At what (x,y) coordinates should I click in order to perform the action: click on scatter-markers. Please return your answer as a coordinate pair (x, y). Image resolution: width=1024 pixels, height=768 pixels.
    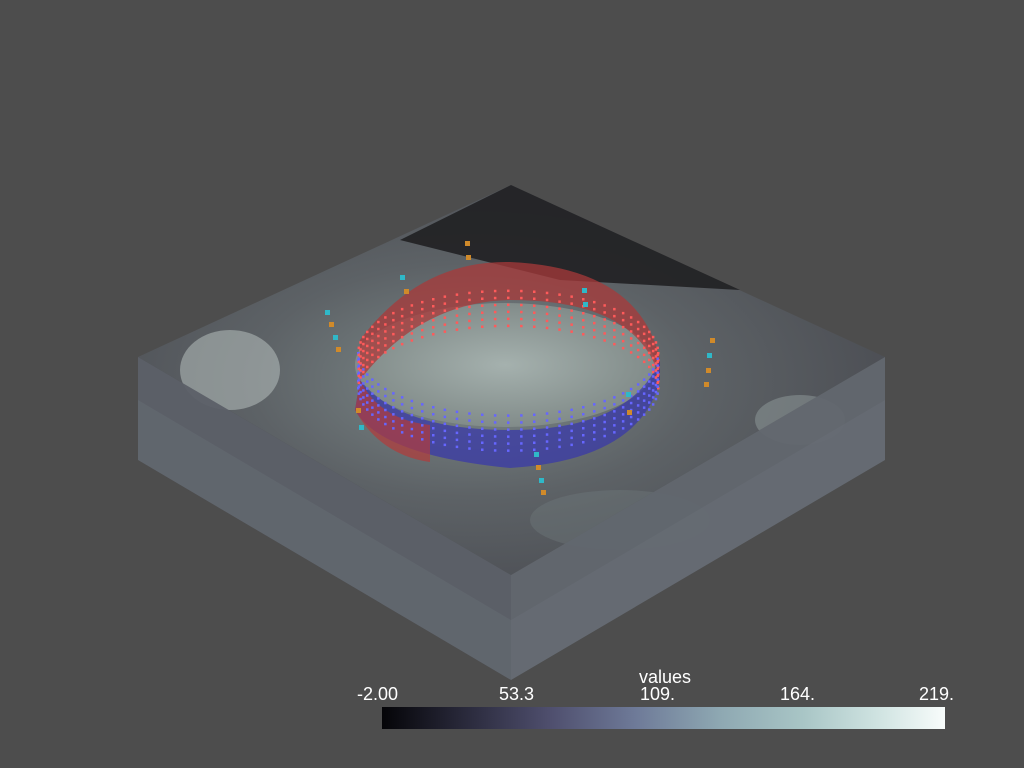
    Looking at the image, I should click on (520, 368).